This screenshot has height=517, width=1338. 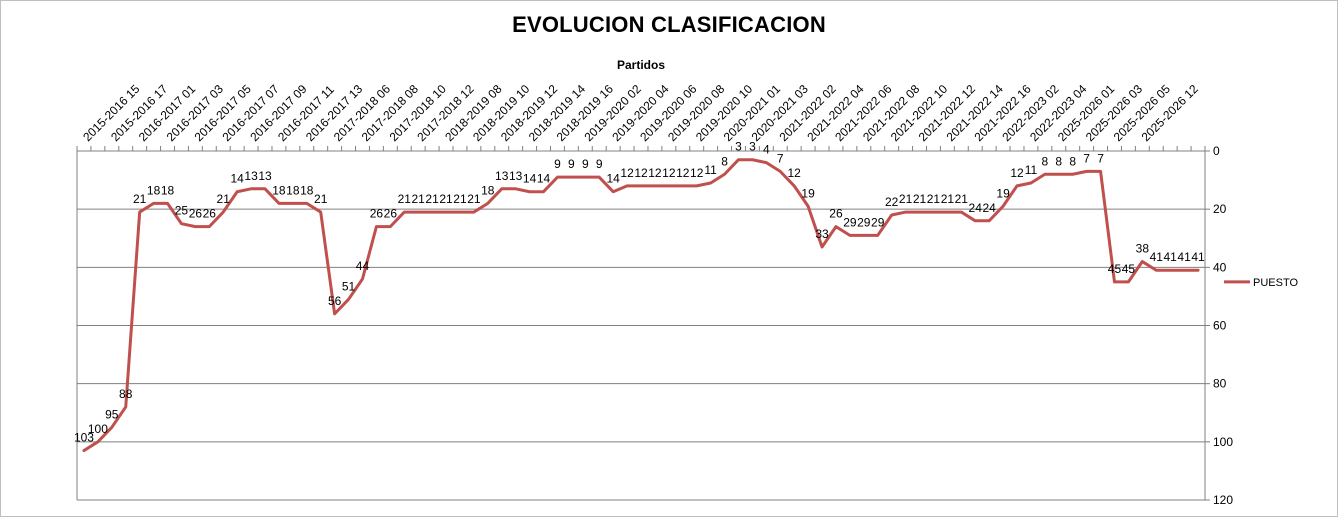 What do you see at coordinates (1143, 249) in the screenshot?
I see `data-label: 38` at bounding box center [1143, 249].